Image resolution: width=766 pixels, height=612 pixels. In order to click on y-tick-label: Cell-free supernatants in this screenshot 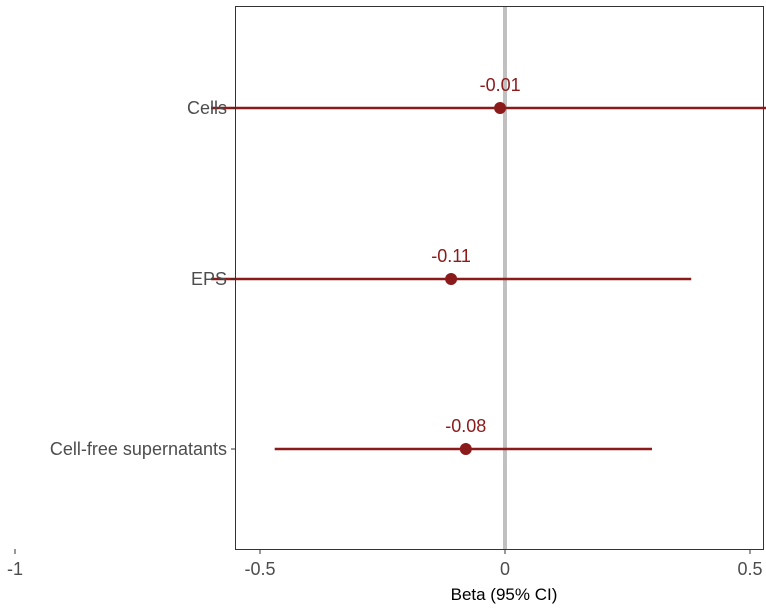, I will do `click(138, 449)`.